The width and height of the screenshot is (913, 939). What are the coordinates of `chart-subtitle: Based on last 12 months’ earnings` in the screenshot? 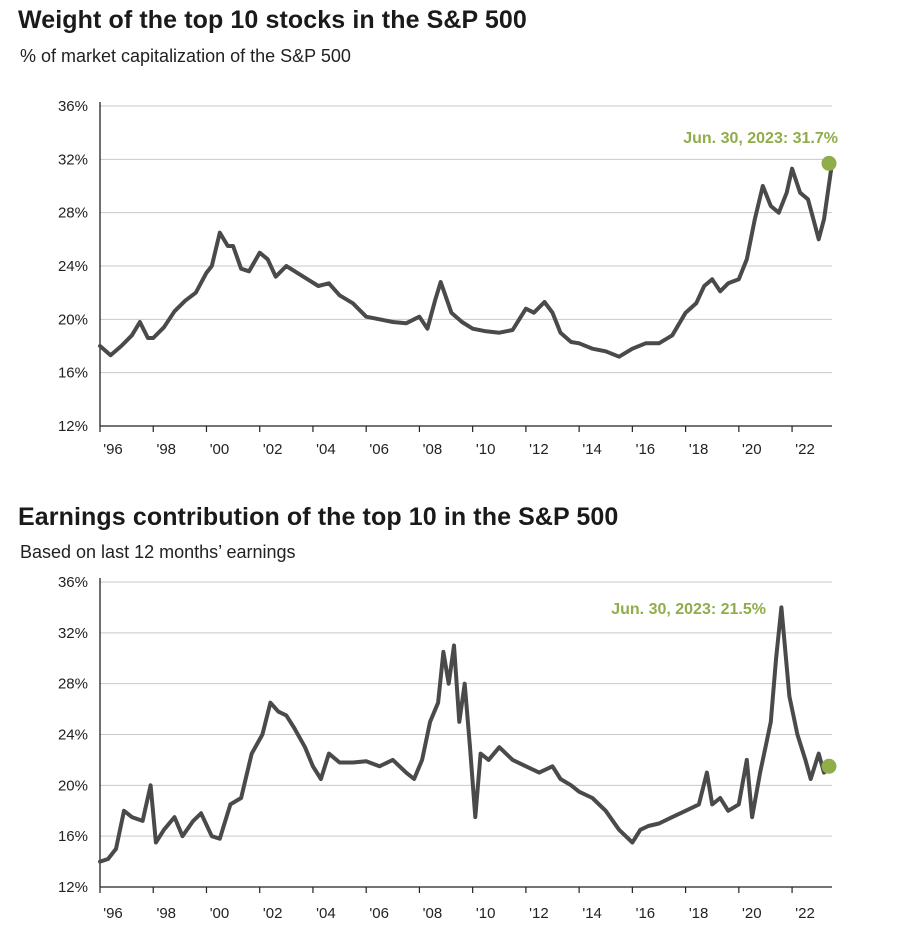 It's located at (158, 552).